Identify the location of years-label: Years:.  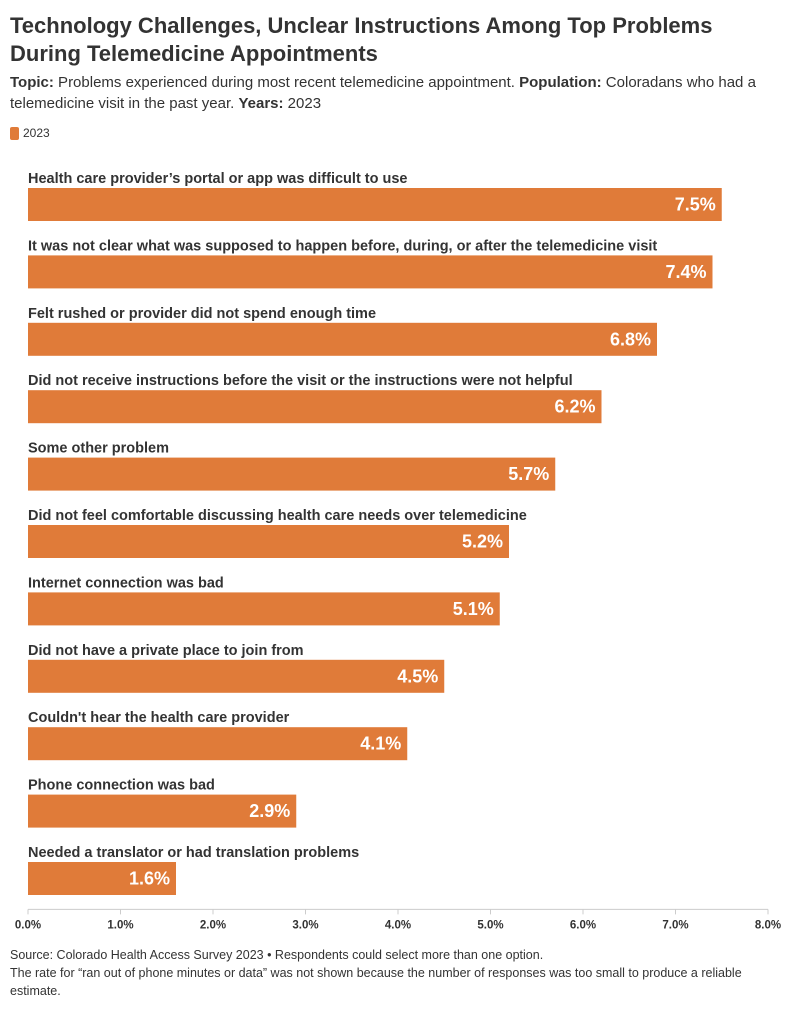
(261, 103).